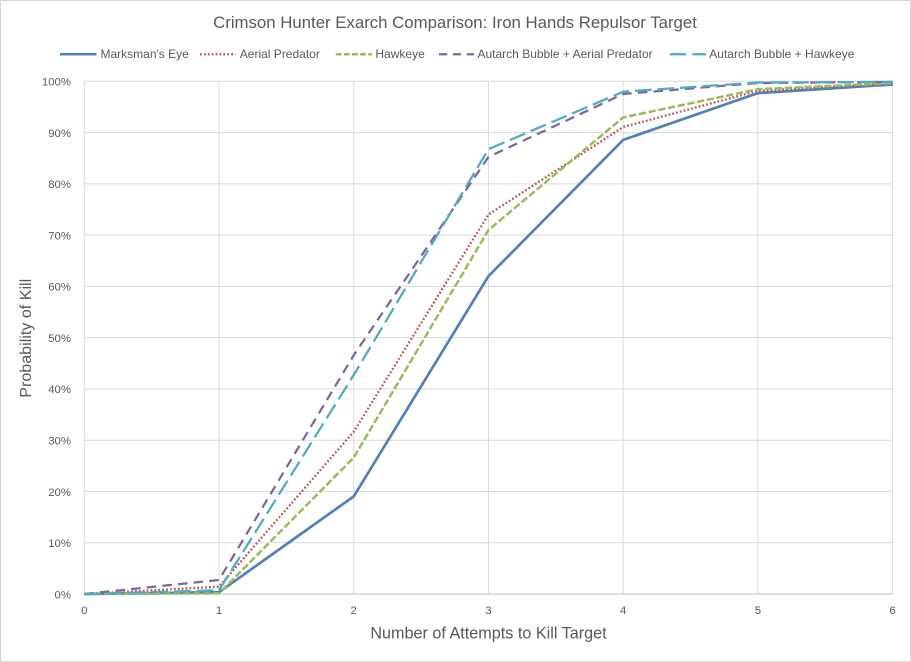 This screenshot has width=911, height=662. What do you see at coordinates (59, 390) in the screenshot?
I see `svg-text: 40%` at bounding box center [59, 390].